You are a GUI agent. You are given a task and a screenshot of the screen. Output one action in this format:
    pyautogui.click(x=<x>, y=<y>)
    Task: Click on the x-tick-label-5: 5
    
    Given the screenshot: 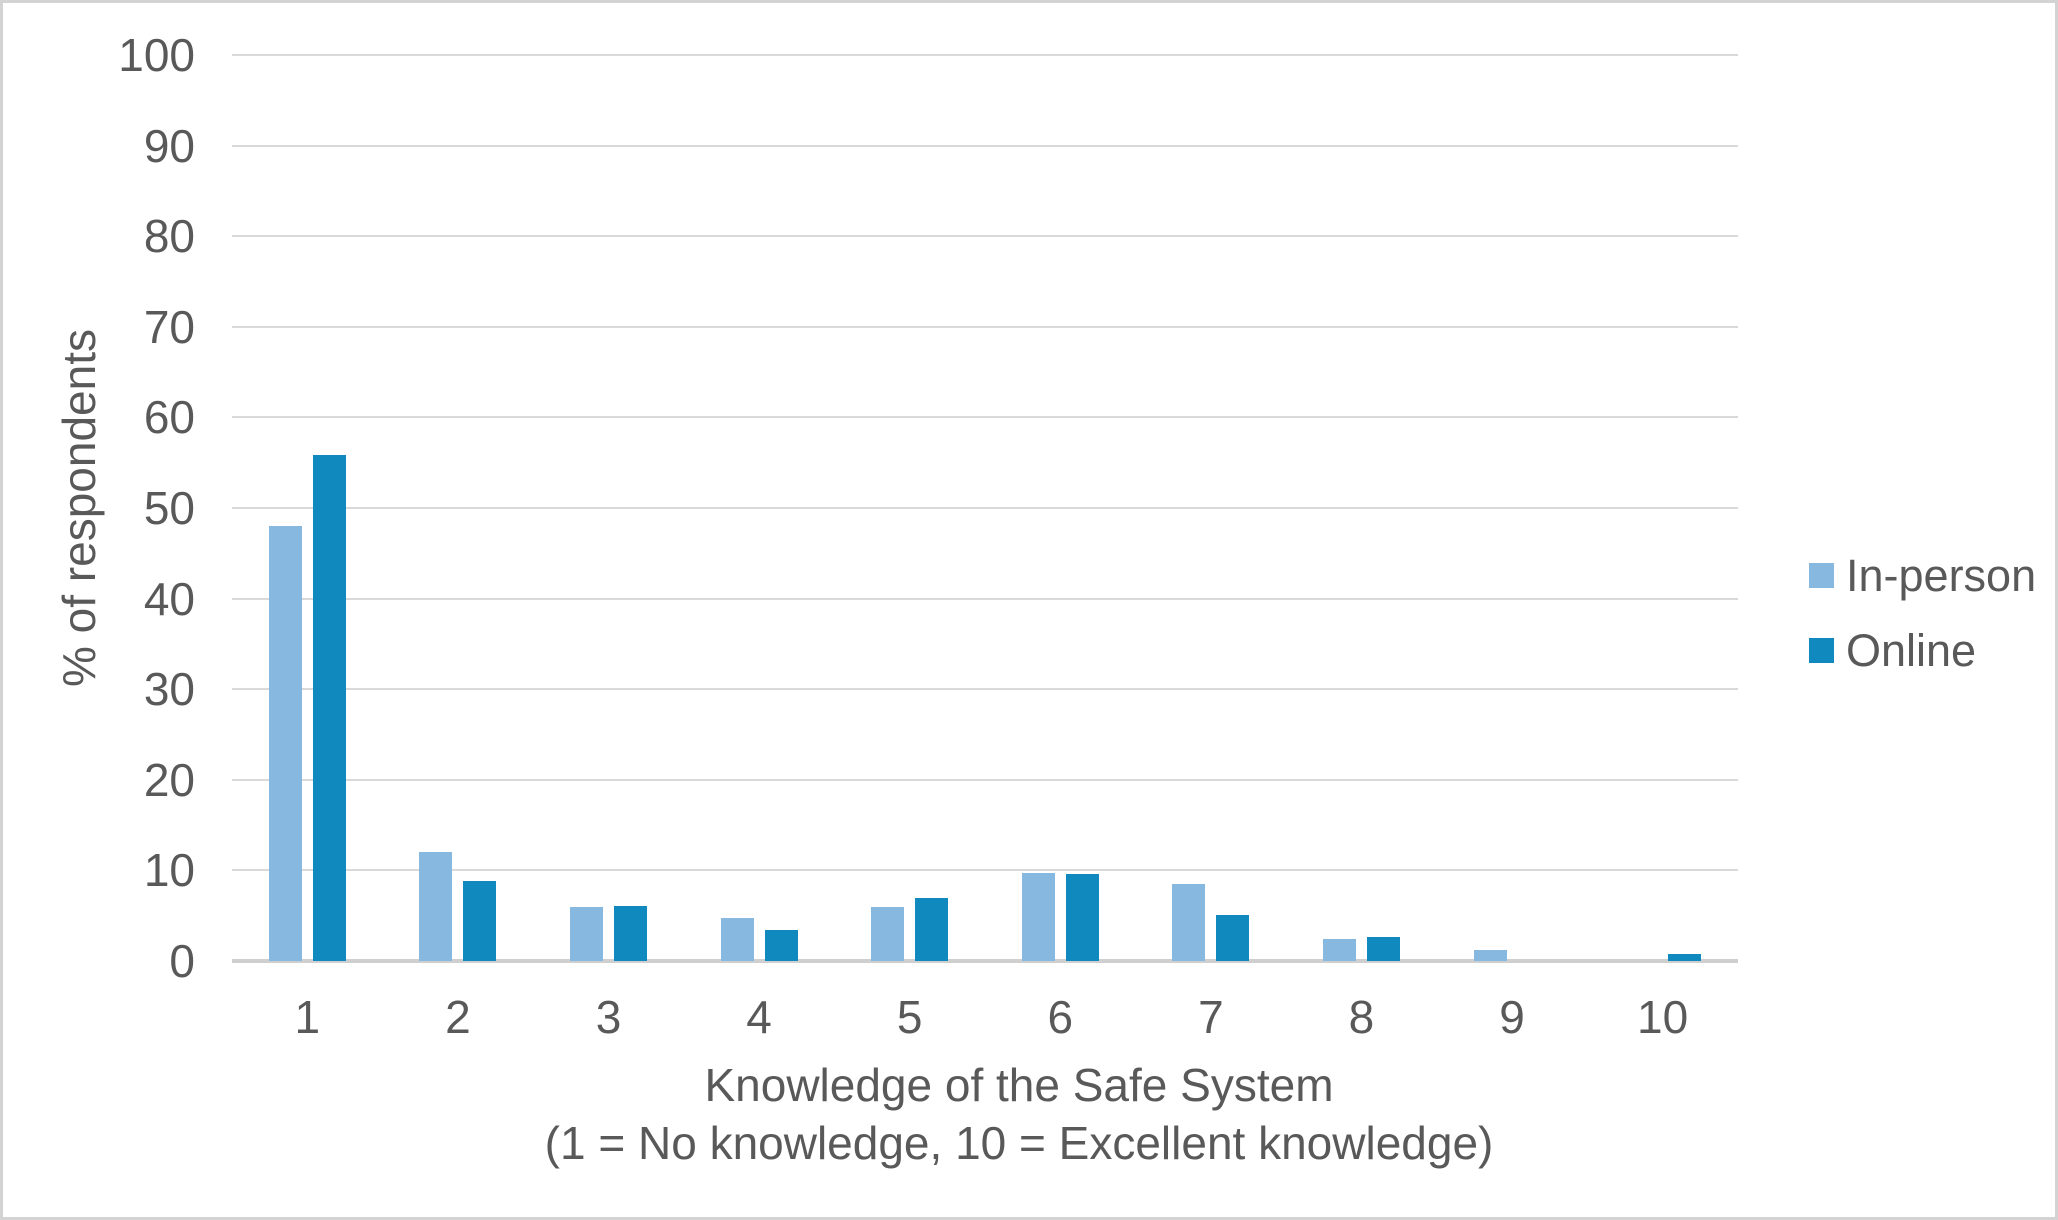 What is the action you would take?
    pyautogui.click(x=909, y=1017)
    